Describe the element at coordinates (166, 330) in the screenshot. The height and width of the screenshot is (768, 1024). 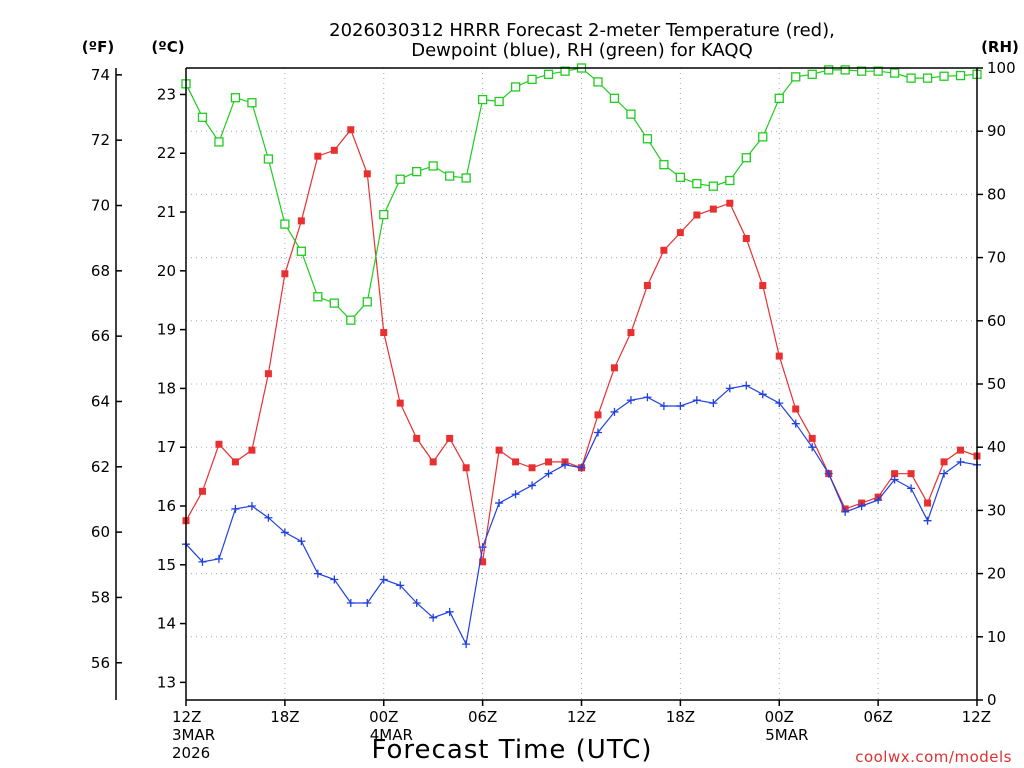
I see `celsius-tick-label: 19` at that location.